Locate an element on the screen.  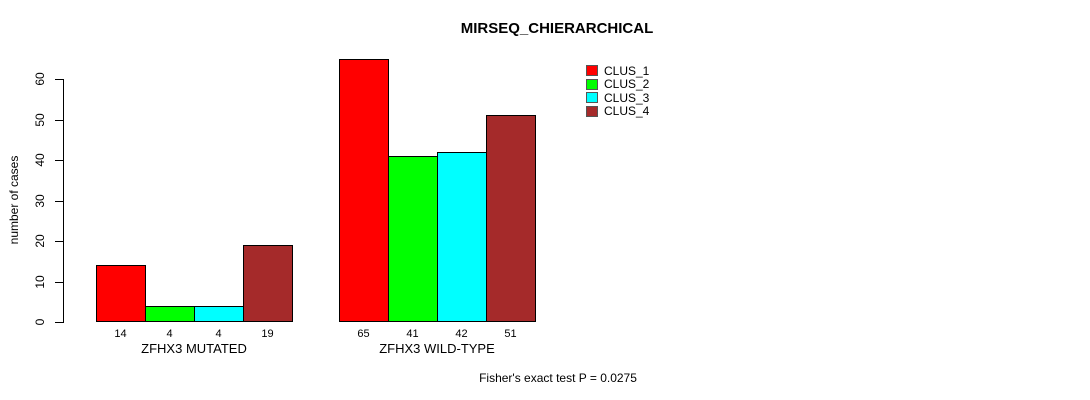
category-label: ZFHX3 MUTATED is located at coordinates (194, 348).